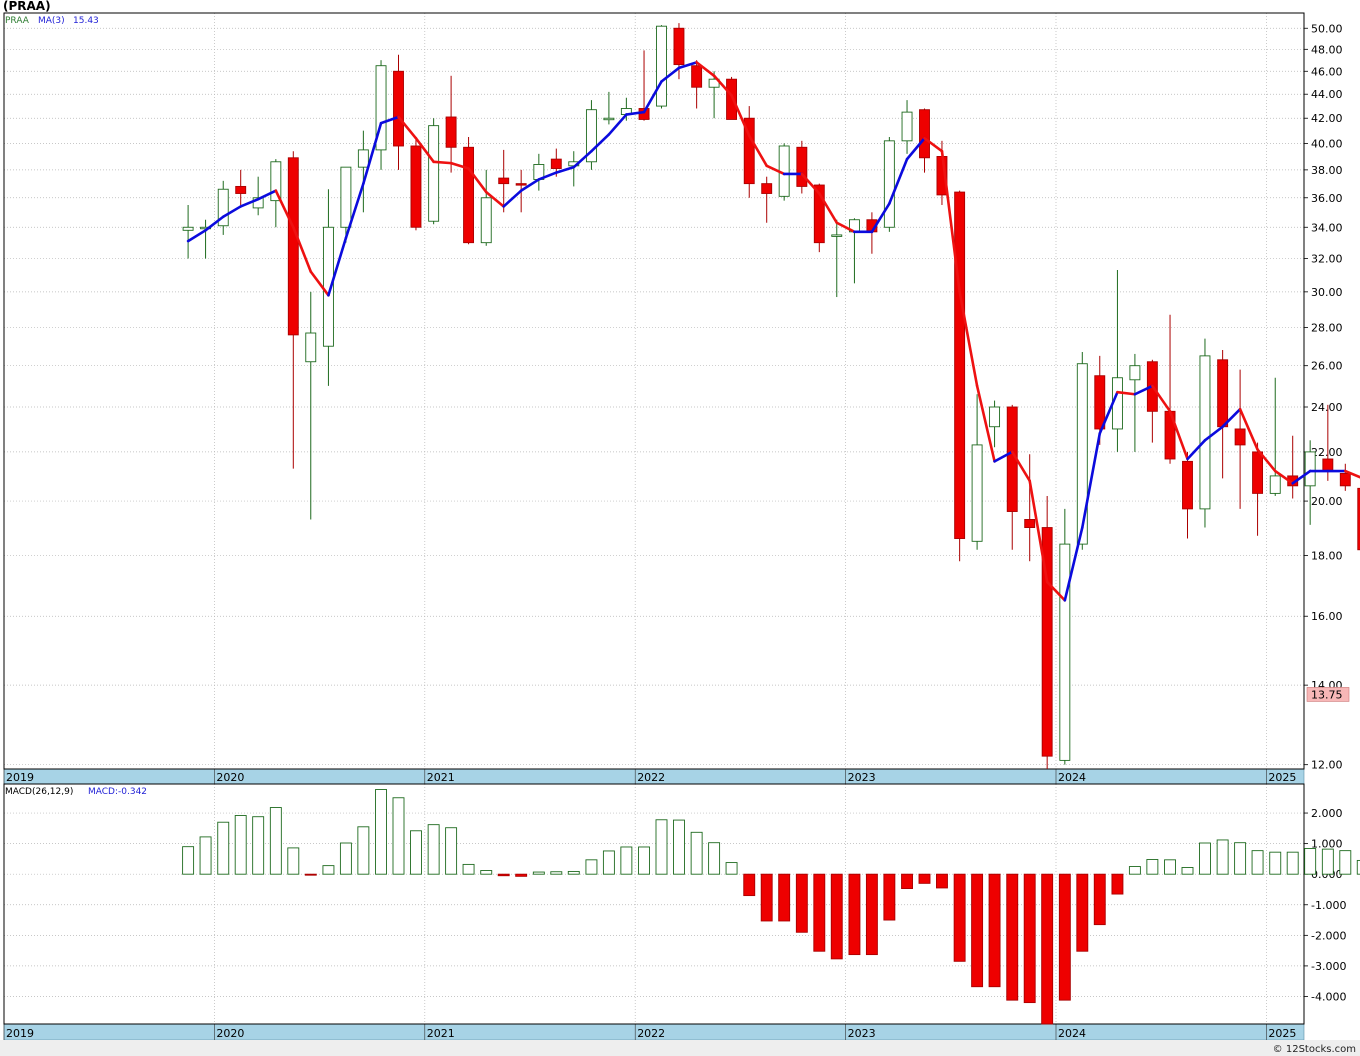 This screenshot has height=1056, width=1360. I want to click on price-axis-label: 50.00, so click(1327, 28).